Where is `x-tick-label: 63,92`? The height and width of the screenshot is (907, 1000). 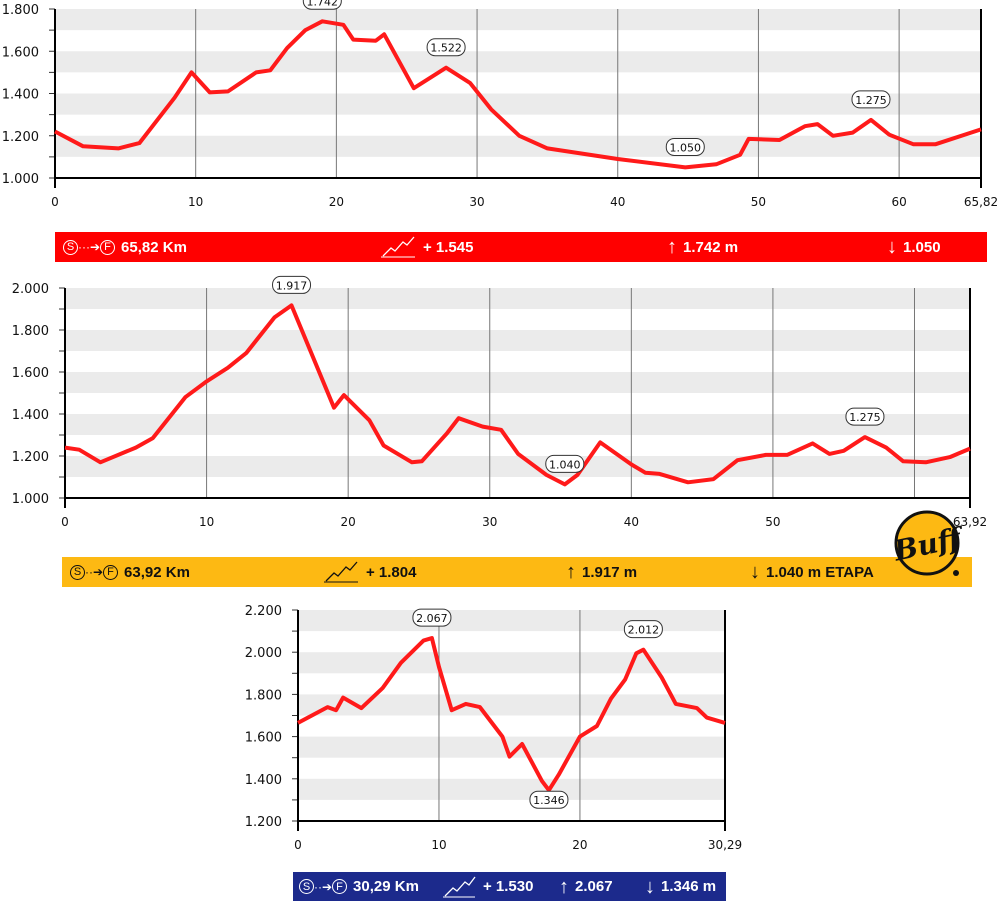
x-tick-label: 63,92 is located at coordinates (970, 522).